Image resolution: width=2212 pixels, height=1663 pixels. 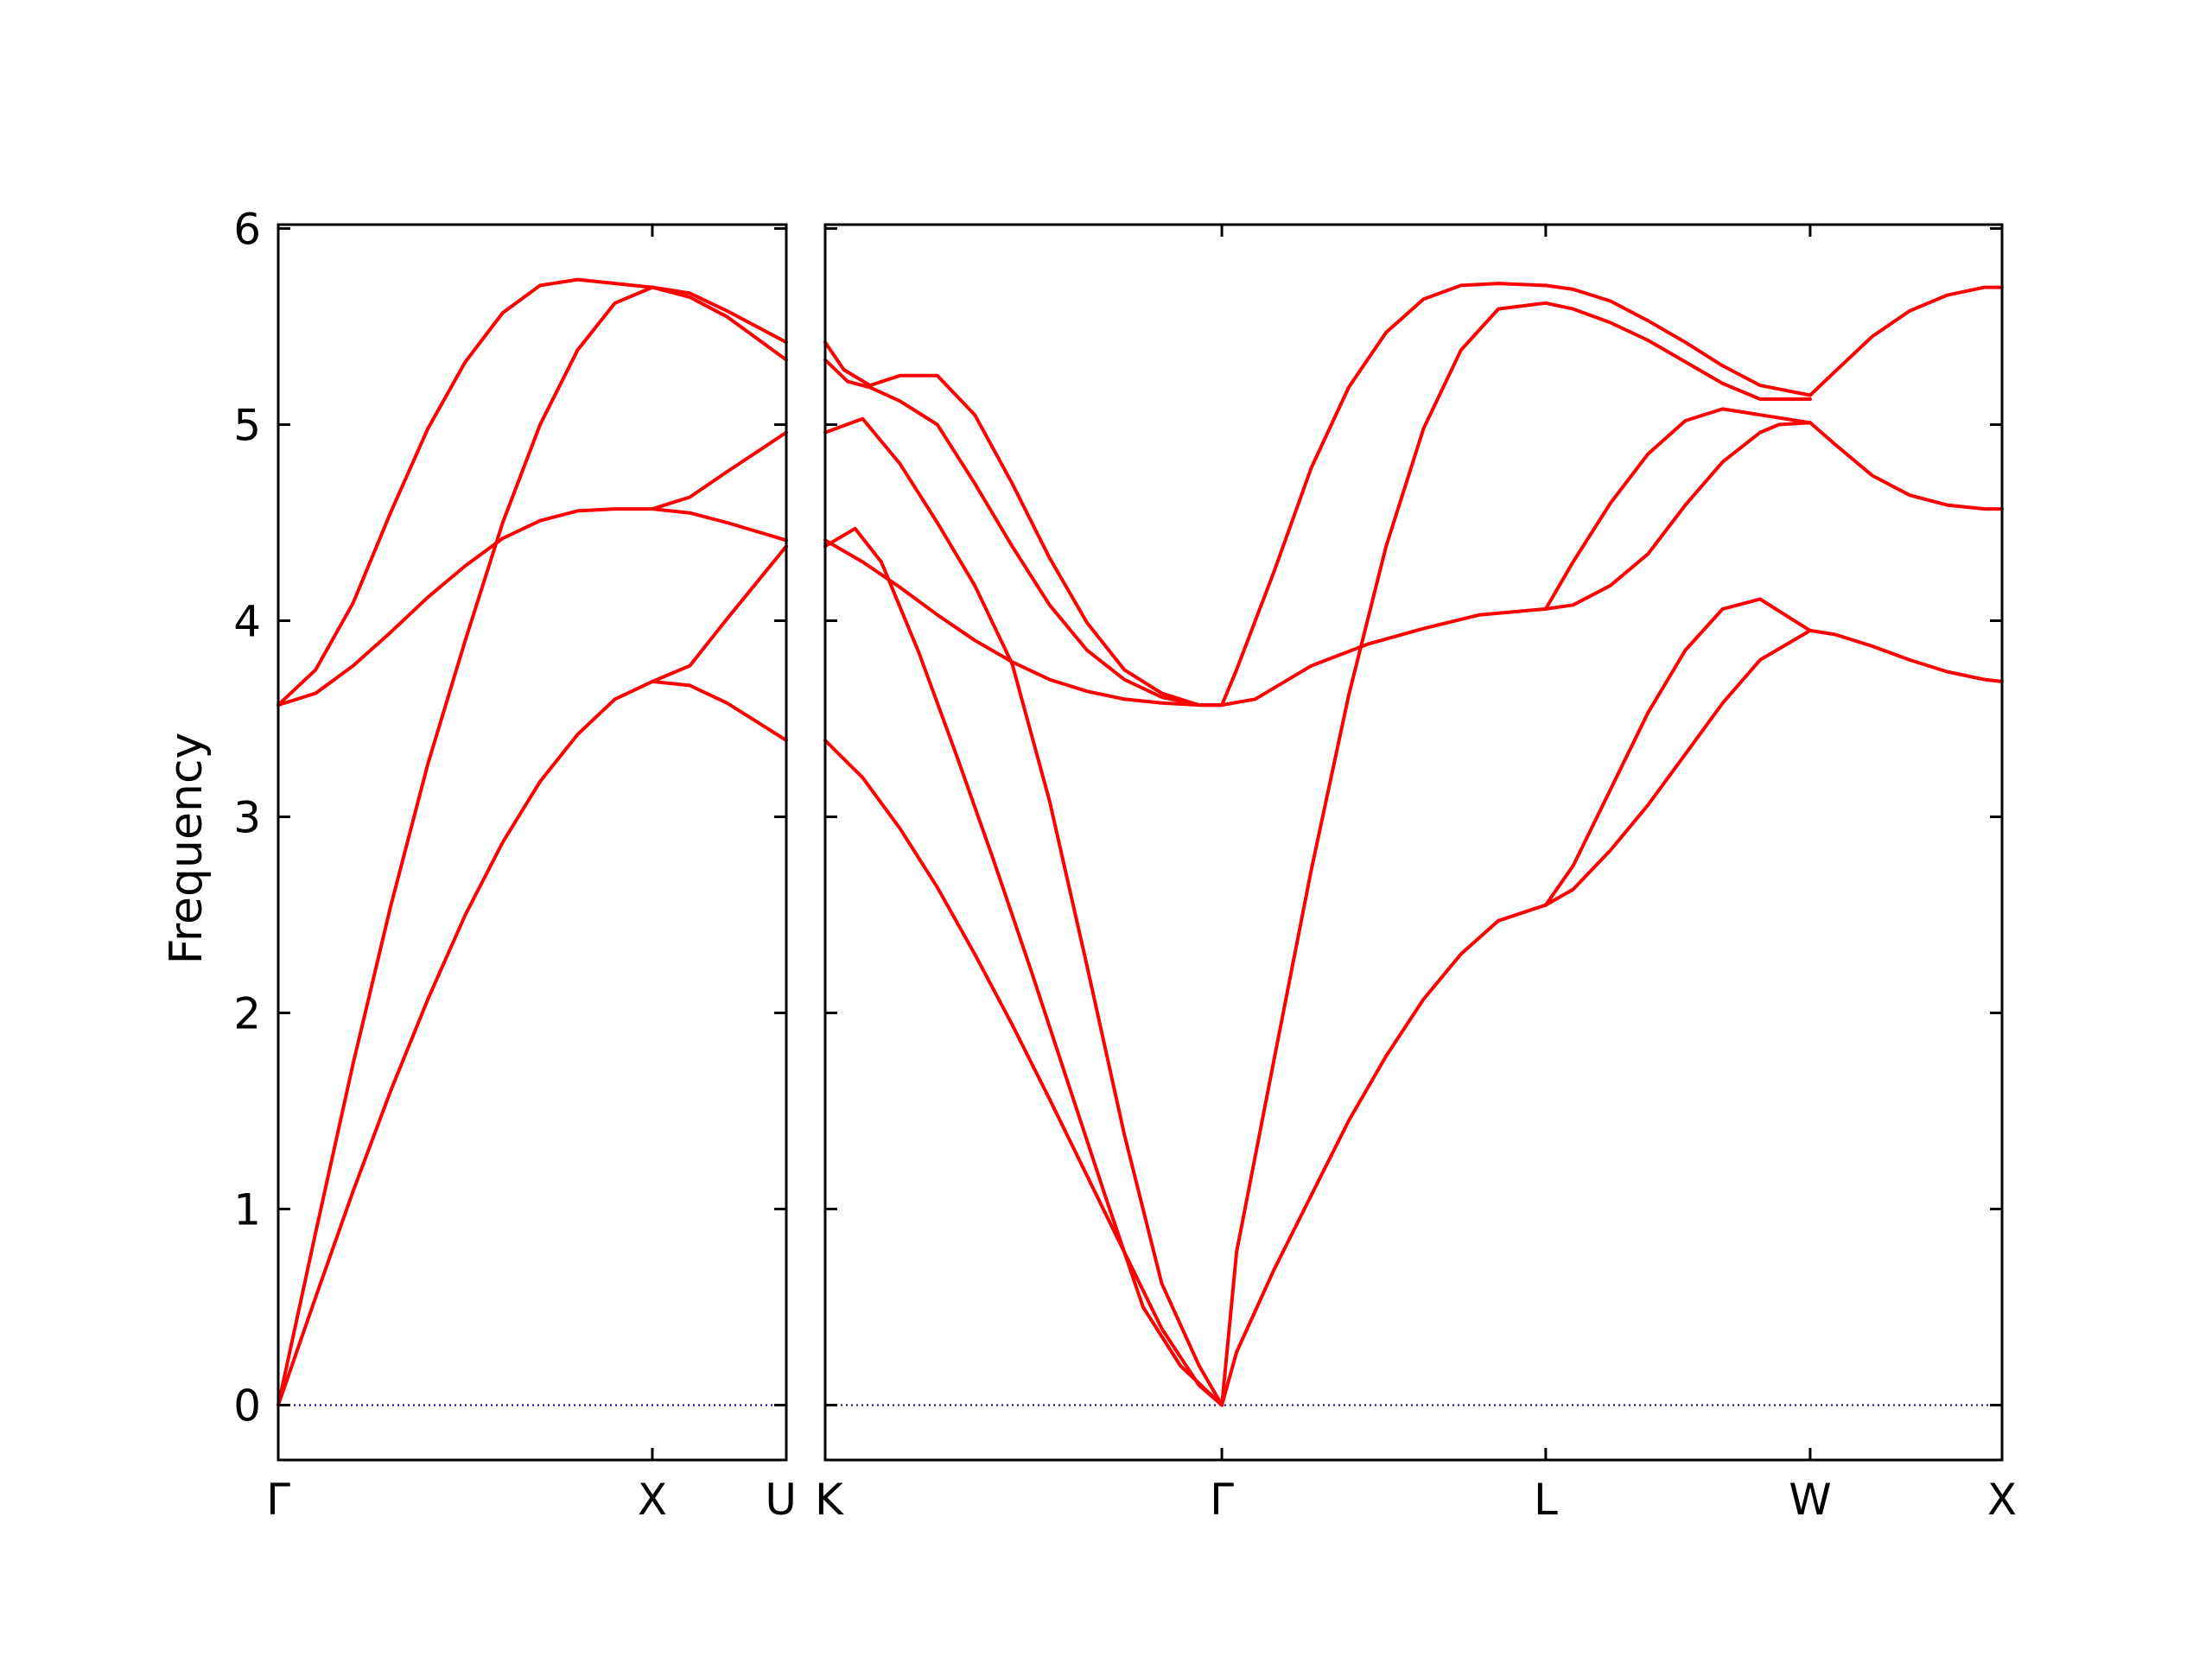 I want to click on y-tick-label: 5, so click(x=247, y=426).